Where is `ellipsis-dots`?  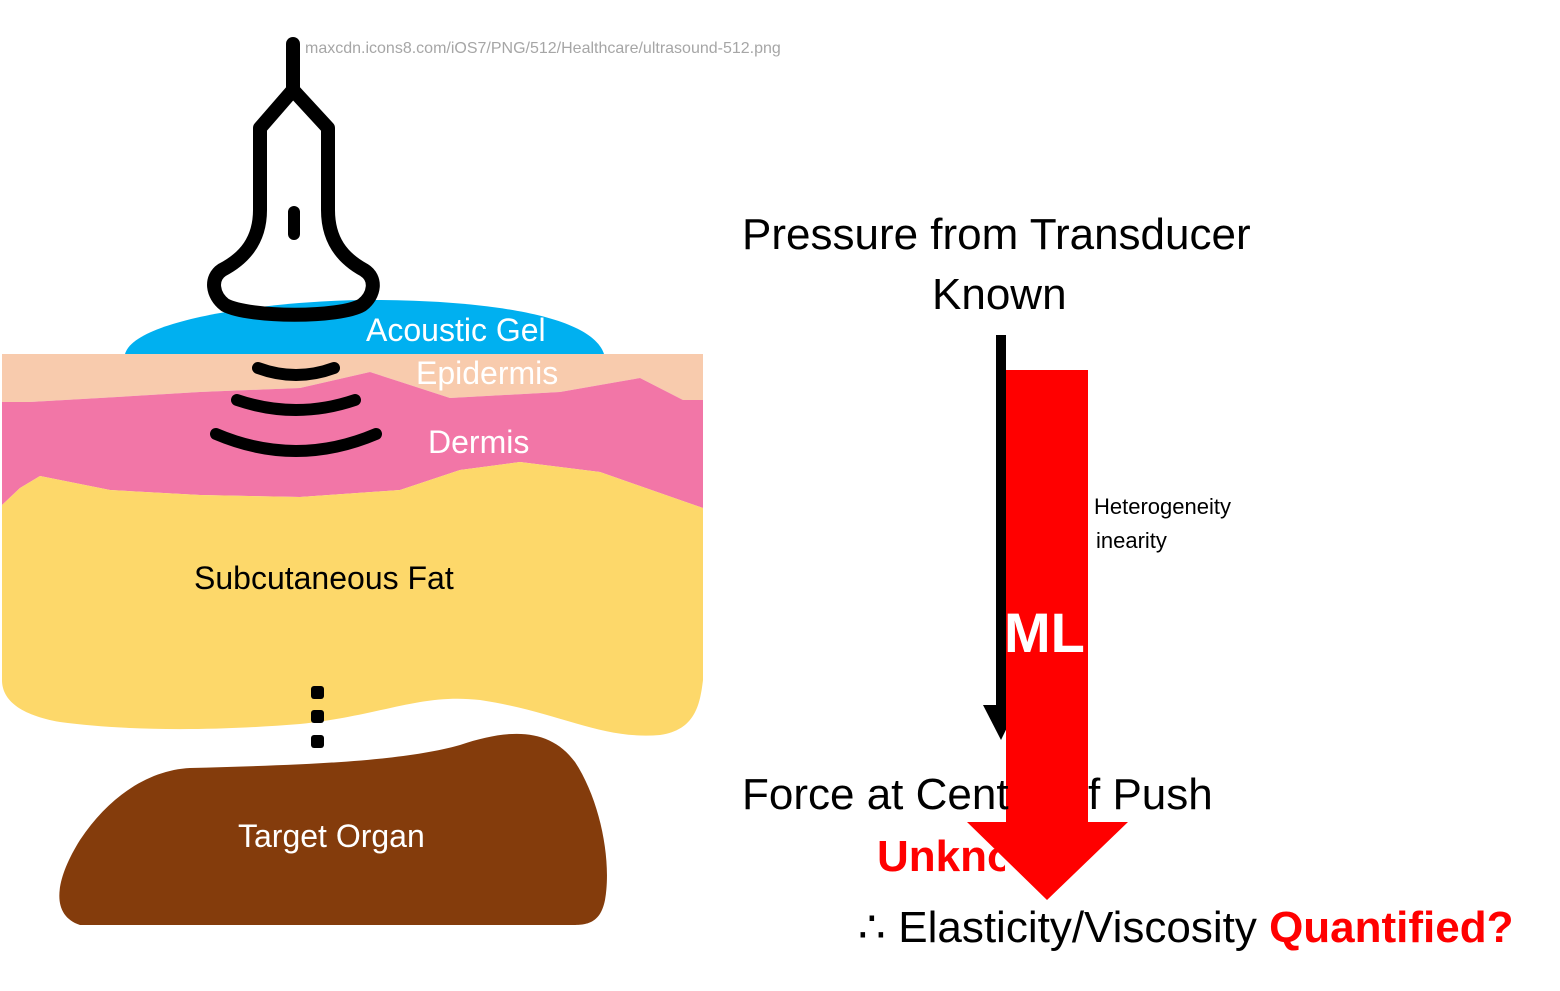 ellipsis-dots is located at coordinates (317, 717).